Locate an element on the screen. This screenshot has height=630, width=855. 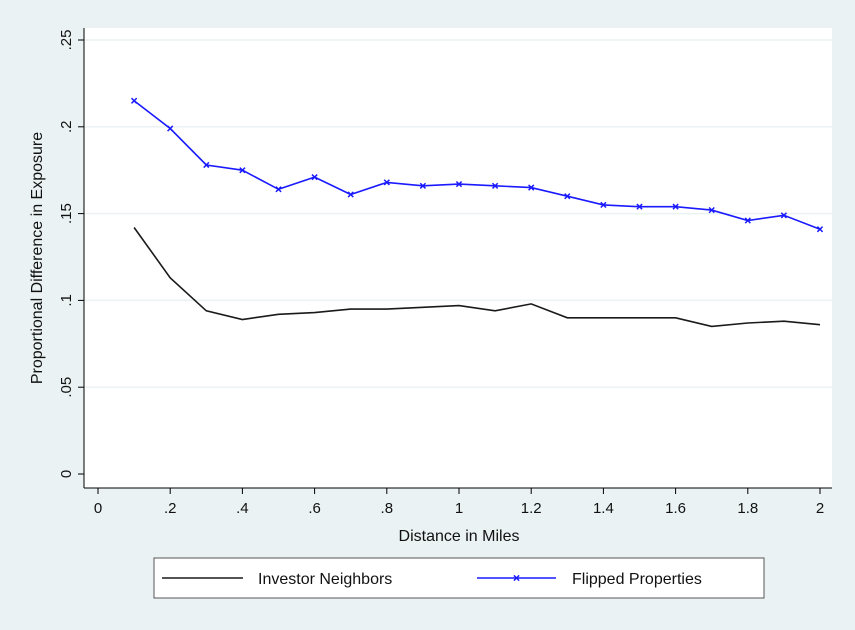
x-tick-label: .4 is located at coordinates (242, 508).